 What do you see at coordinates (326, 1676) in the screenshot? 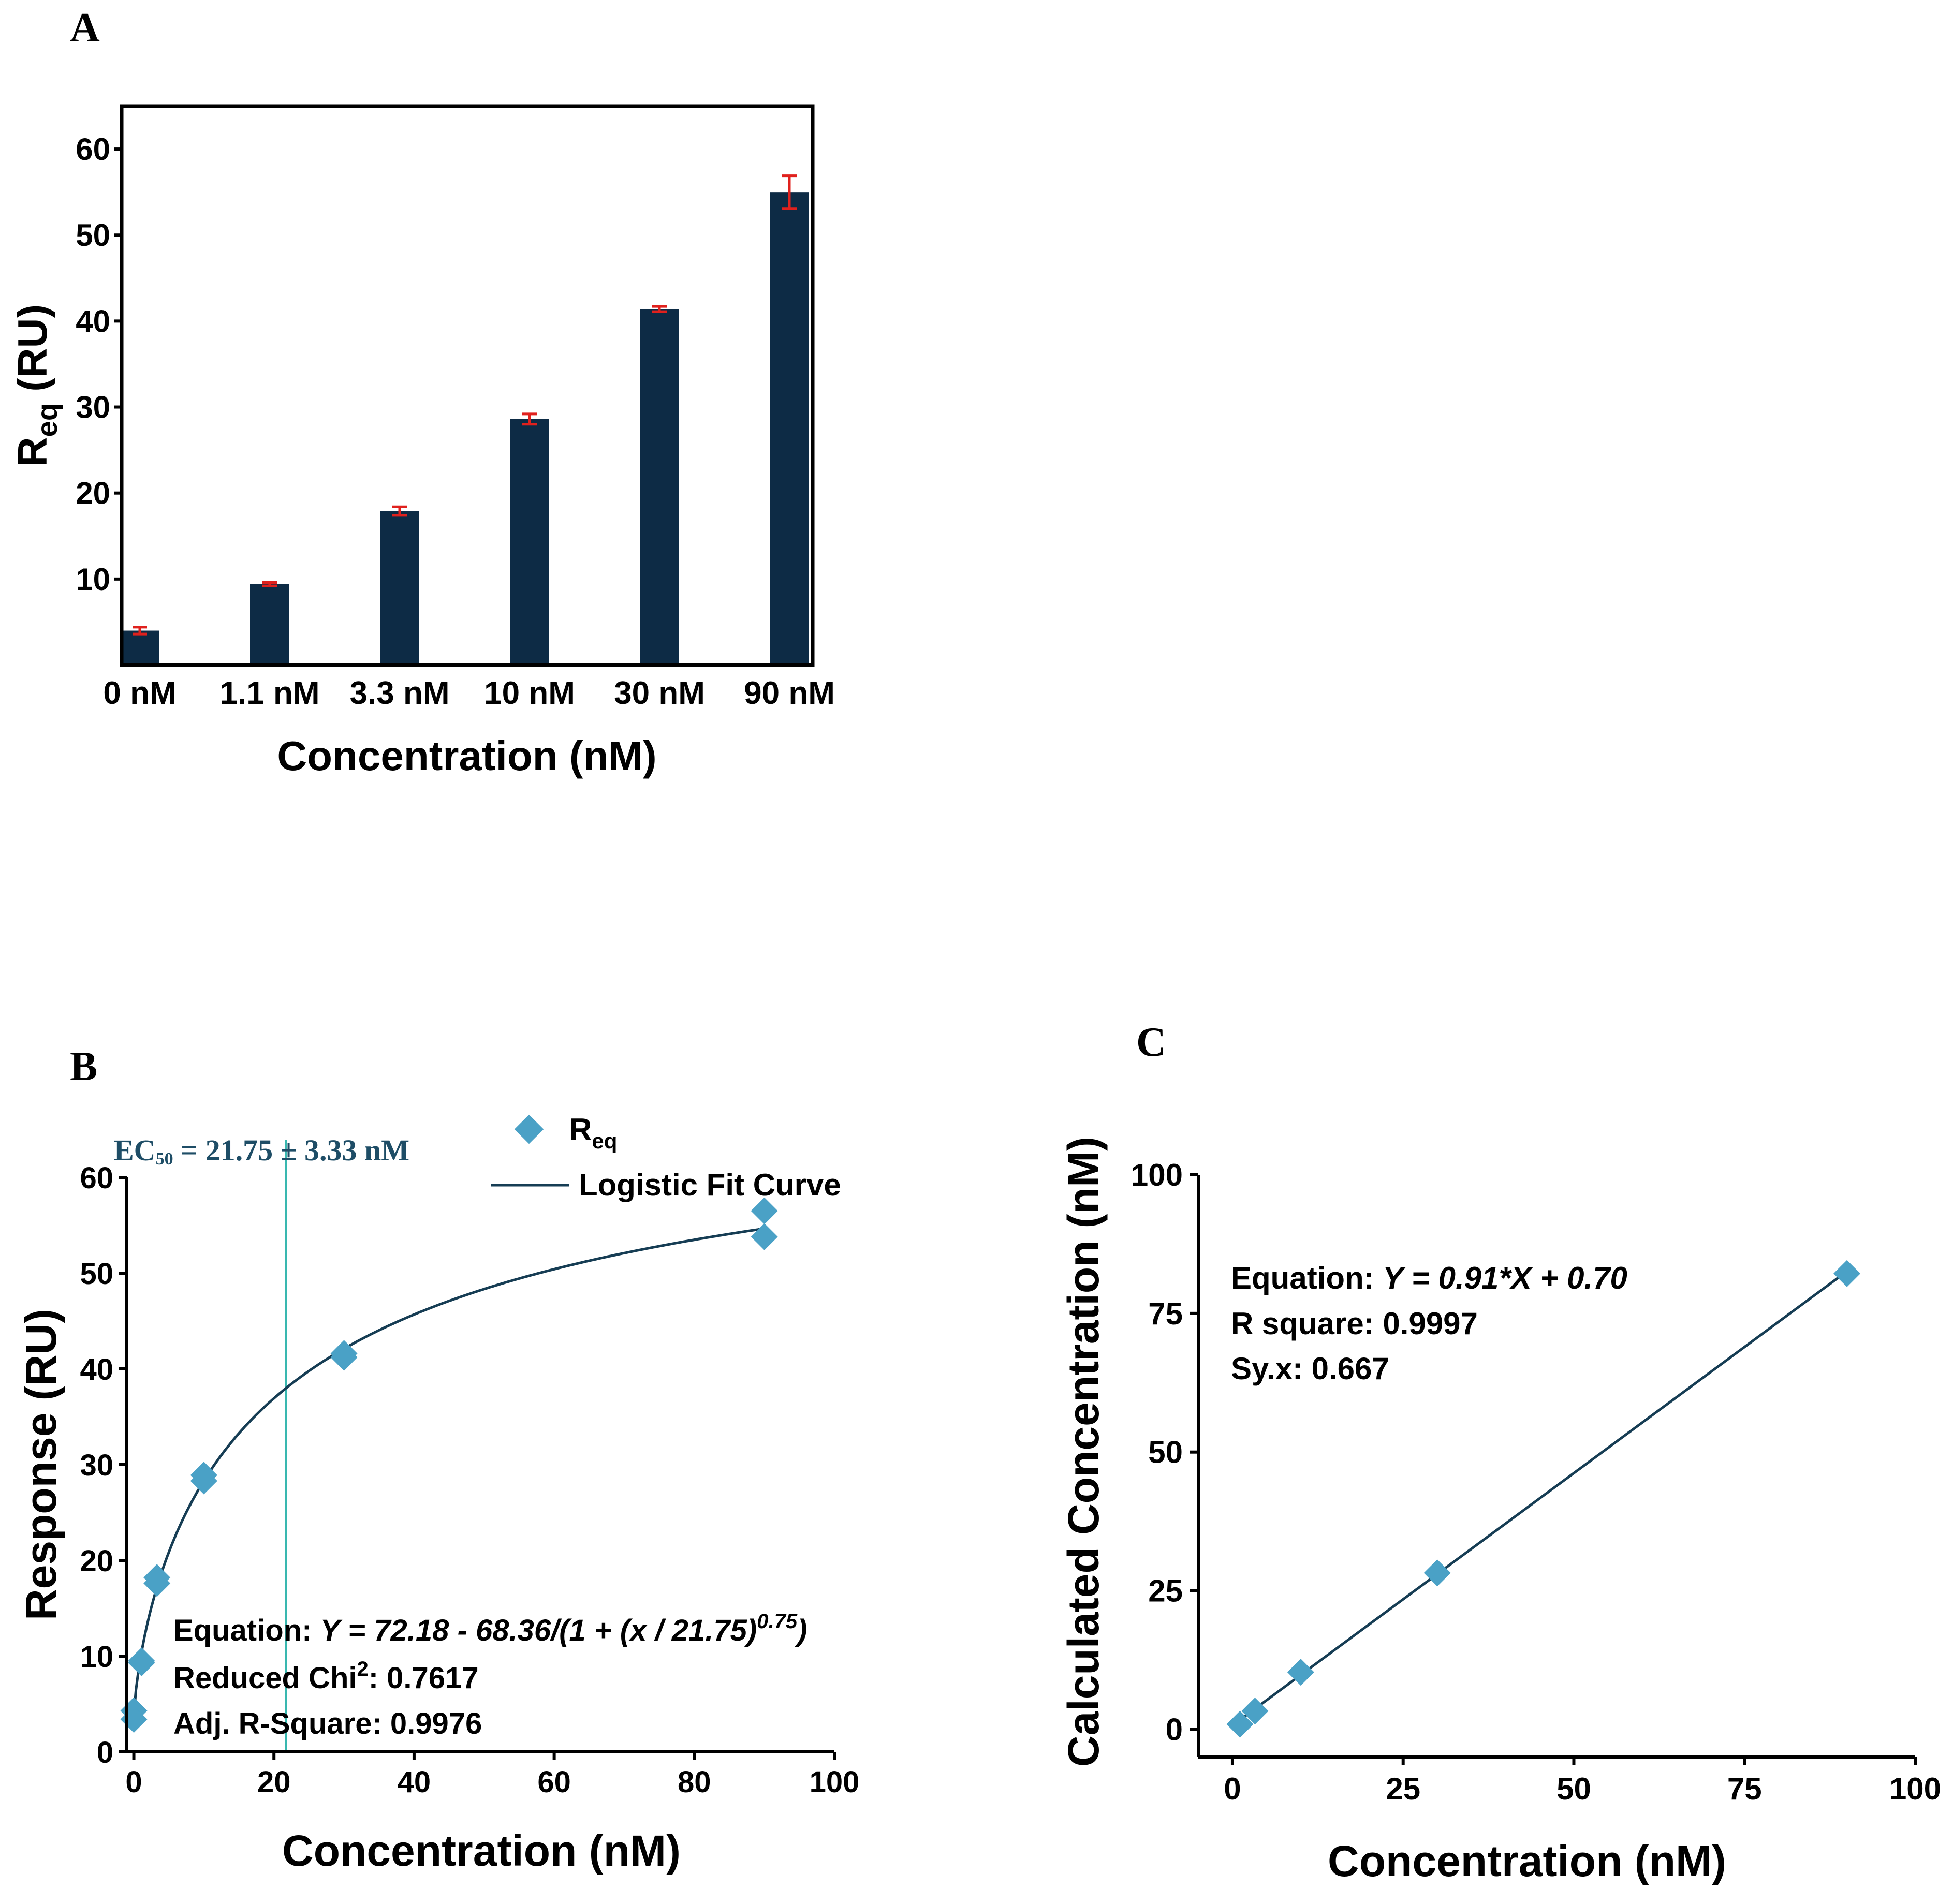
I see `chi-square-text: Reduced Chi2: 0.7617` at bounding box center [326, 1676].